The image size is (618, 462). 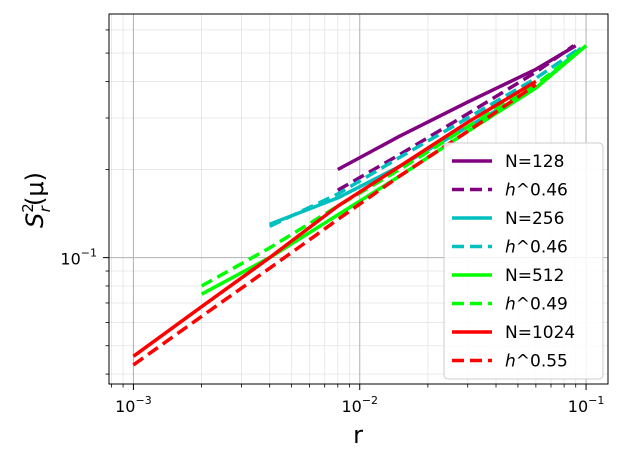 I want to click on x-tick-label: 10⁻², so click(x=359, y=405).